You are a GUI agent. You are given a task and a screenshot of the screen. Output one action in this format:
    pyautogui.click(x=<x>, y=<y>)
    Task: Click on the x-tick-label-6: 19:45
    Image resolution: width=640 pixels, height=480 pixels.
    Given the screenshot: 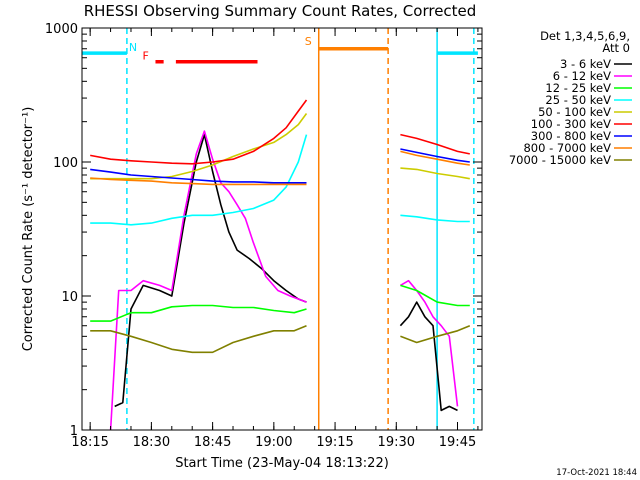 What is the action you would take?
    pyautogui.click(x=457, y=442)
    